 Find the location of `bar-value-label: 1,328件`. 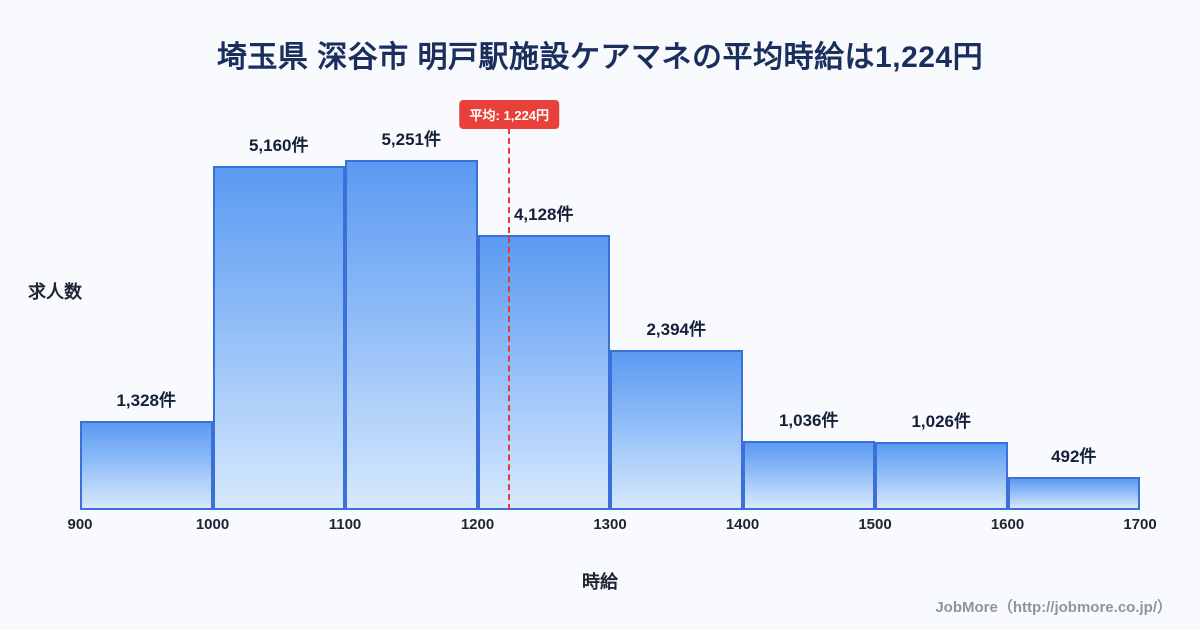

bar-value-label: 1,328件 is located at coordinates (146, 400).